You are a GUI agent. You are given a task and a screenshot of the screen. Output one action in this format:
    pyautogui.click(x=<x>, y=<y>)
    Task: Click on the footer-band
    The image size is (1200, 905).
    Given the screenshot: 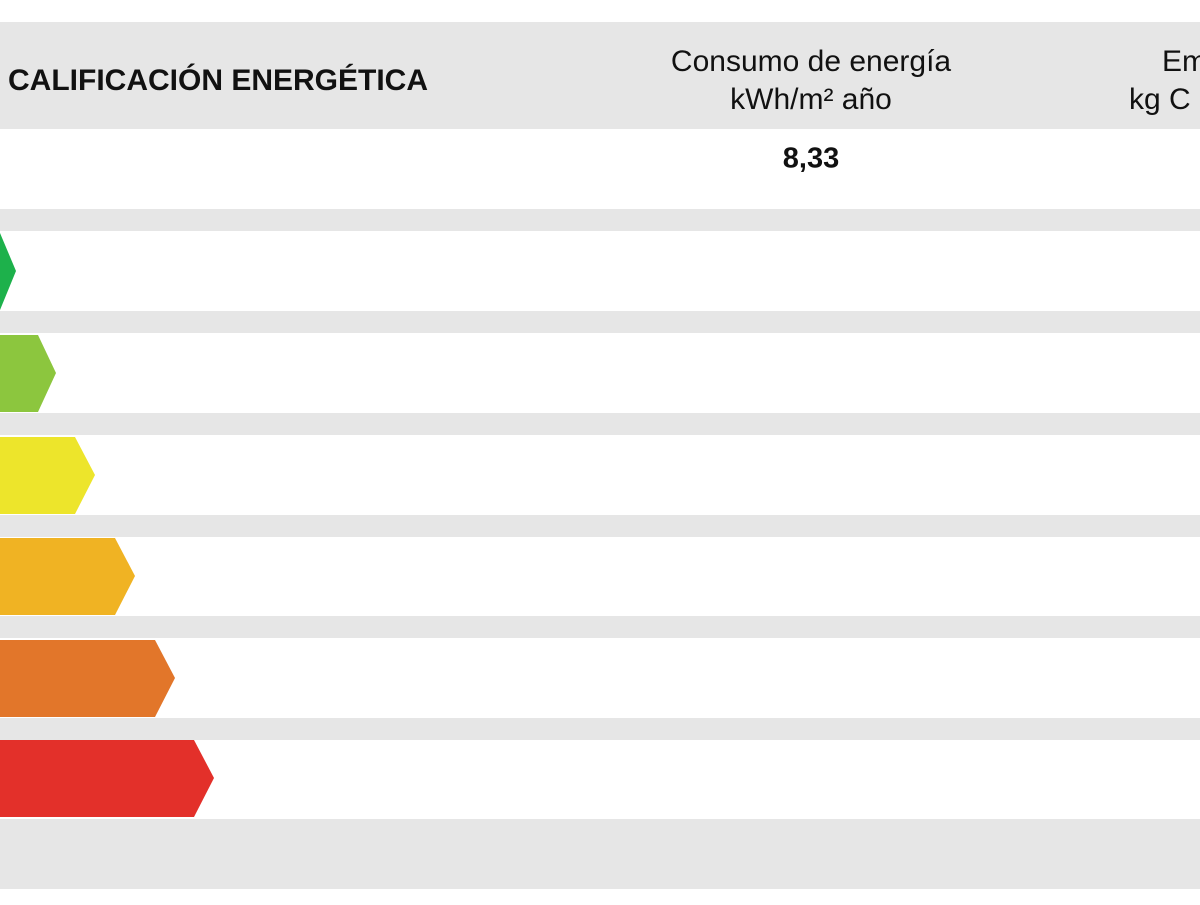 What is the action you would take?
    pyautogui.click(x=600, y=854)
    